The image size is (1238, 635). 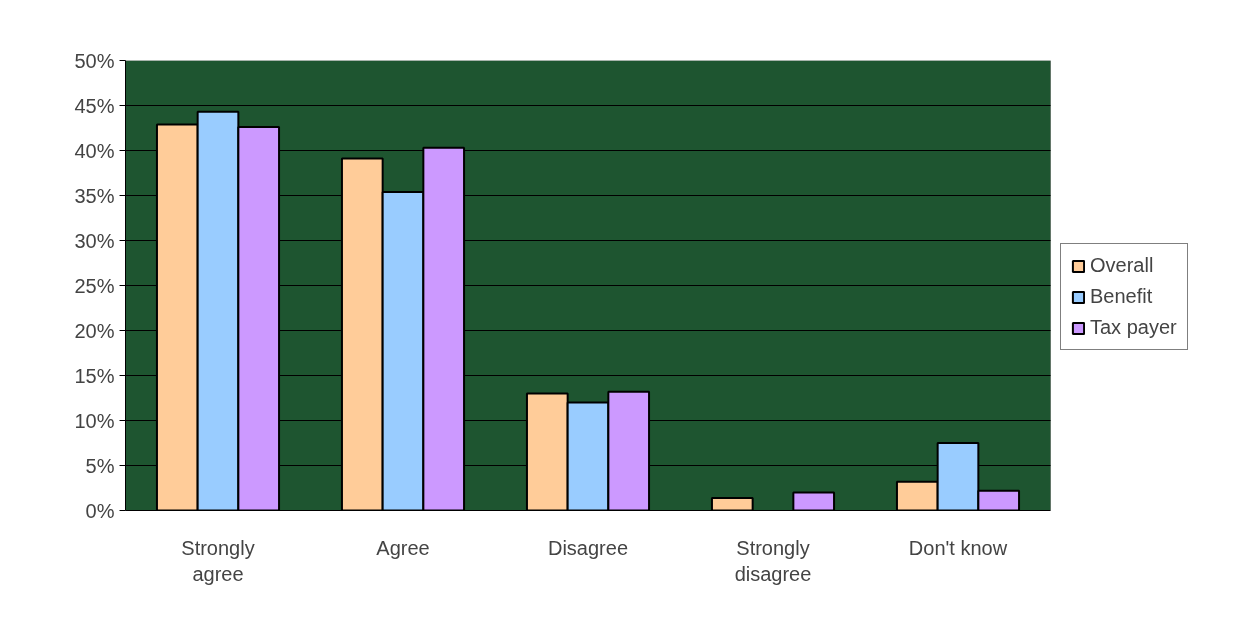 I want to click on x-tick-label: Strongly disagree, so click(x=773, y=560).